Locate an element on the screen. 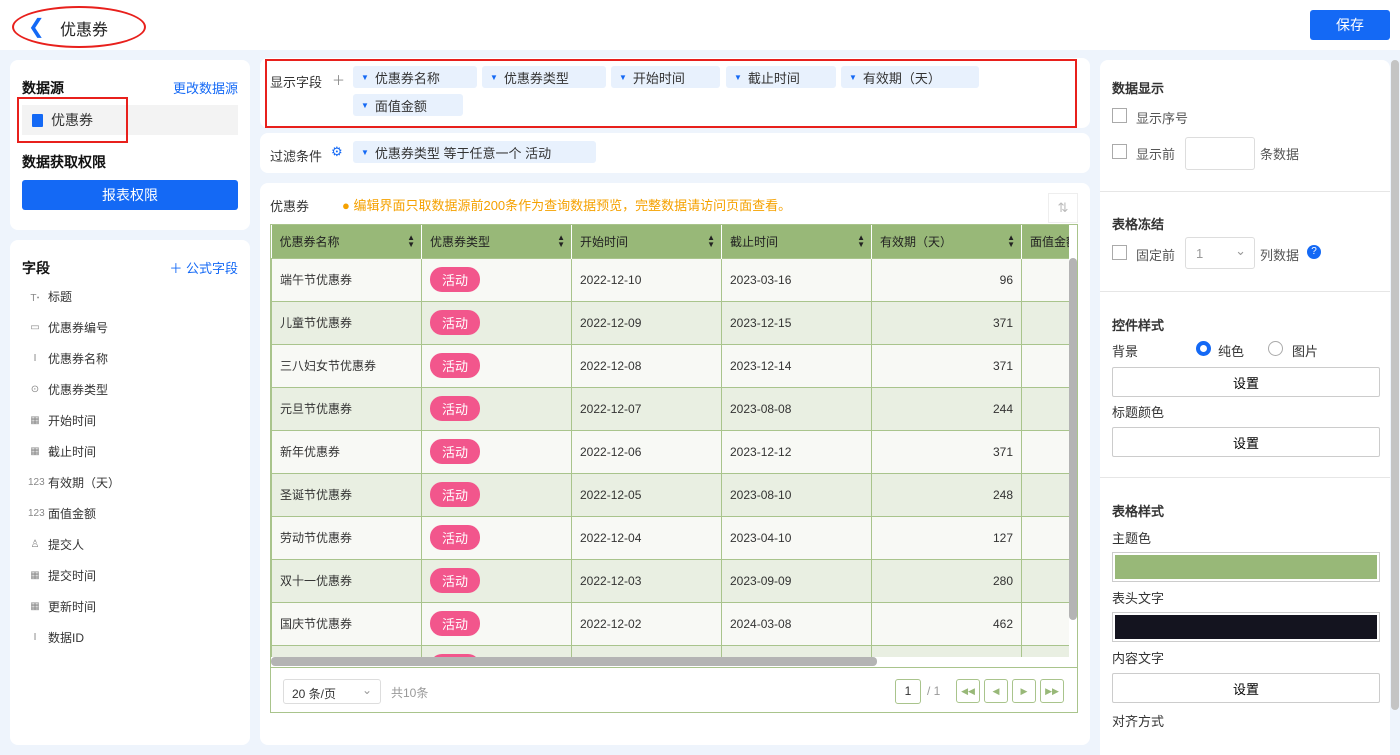 The width and height of the screenshot is (1400, 755). next-page-icon: ▶ is located at coordinates (1024, 691).